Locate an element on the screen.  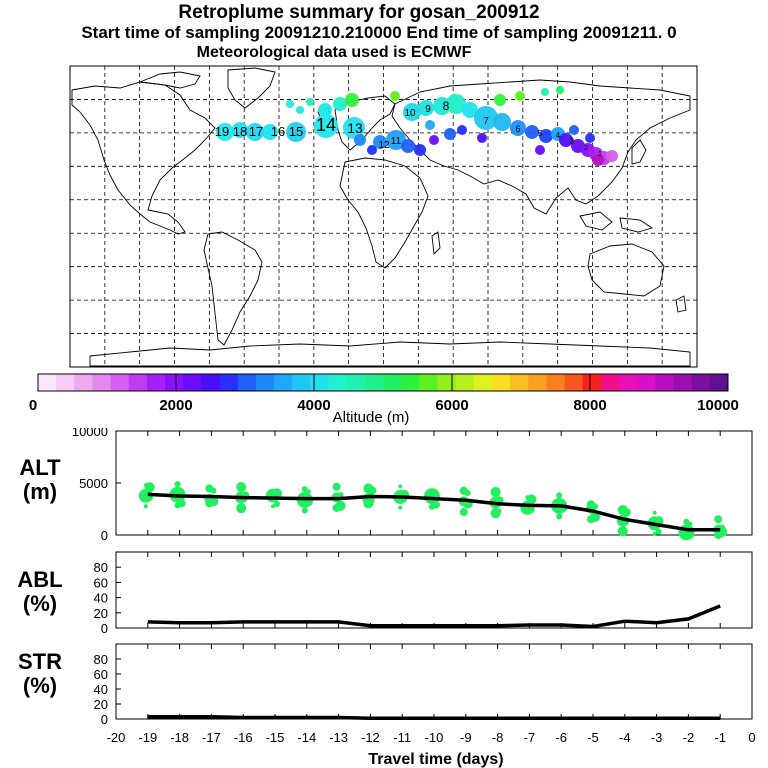
abl-panel-label: ABL (%) is located at coordinates (40, 591).